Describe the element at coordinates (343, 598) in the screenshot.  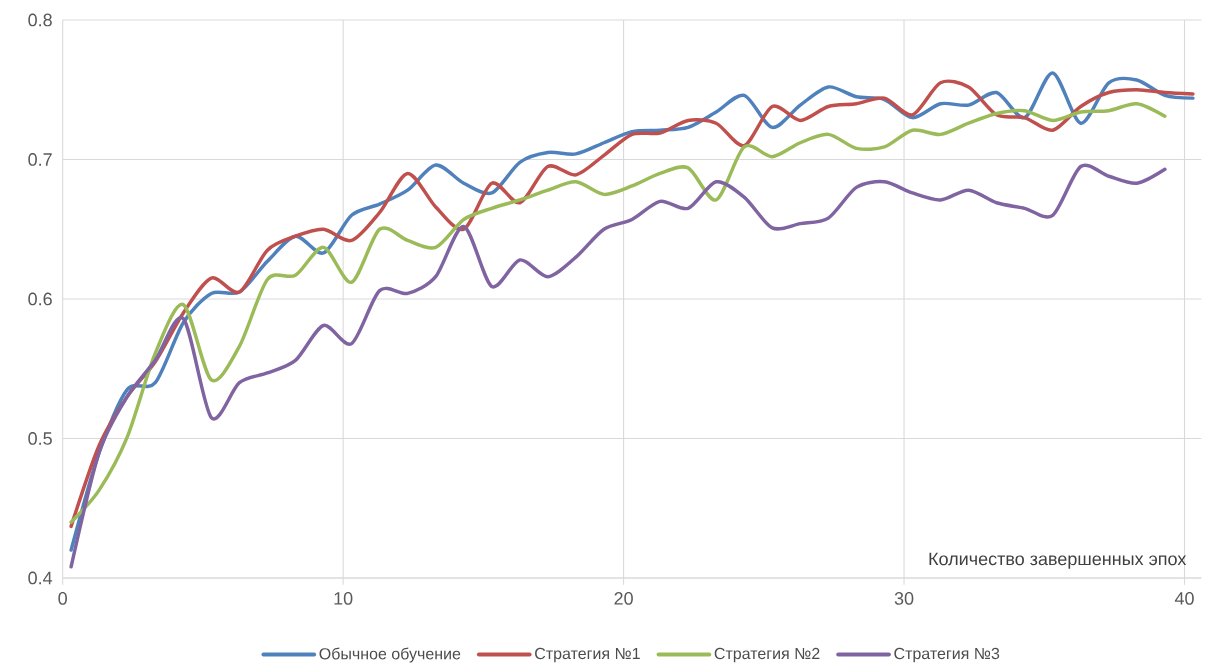
I see `x-tick-label: 10` at that location.